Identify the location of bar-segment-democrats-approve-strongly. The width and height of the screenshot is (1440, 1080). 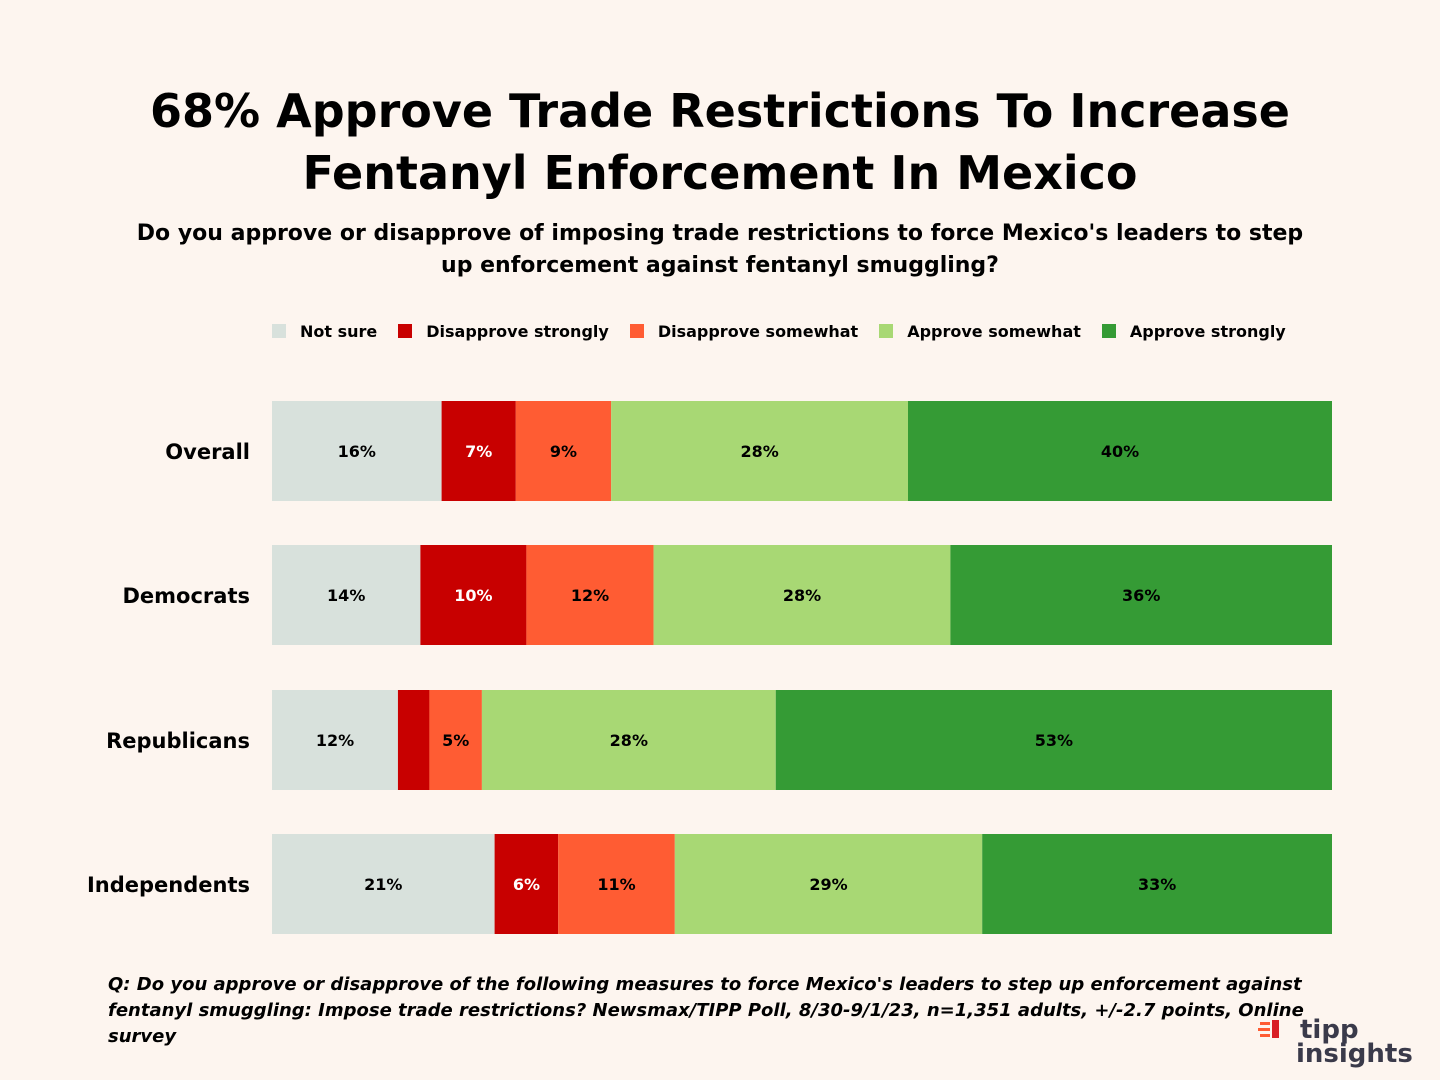
(1141, 595).